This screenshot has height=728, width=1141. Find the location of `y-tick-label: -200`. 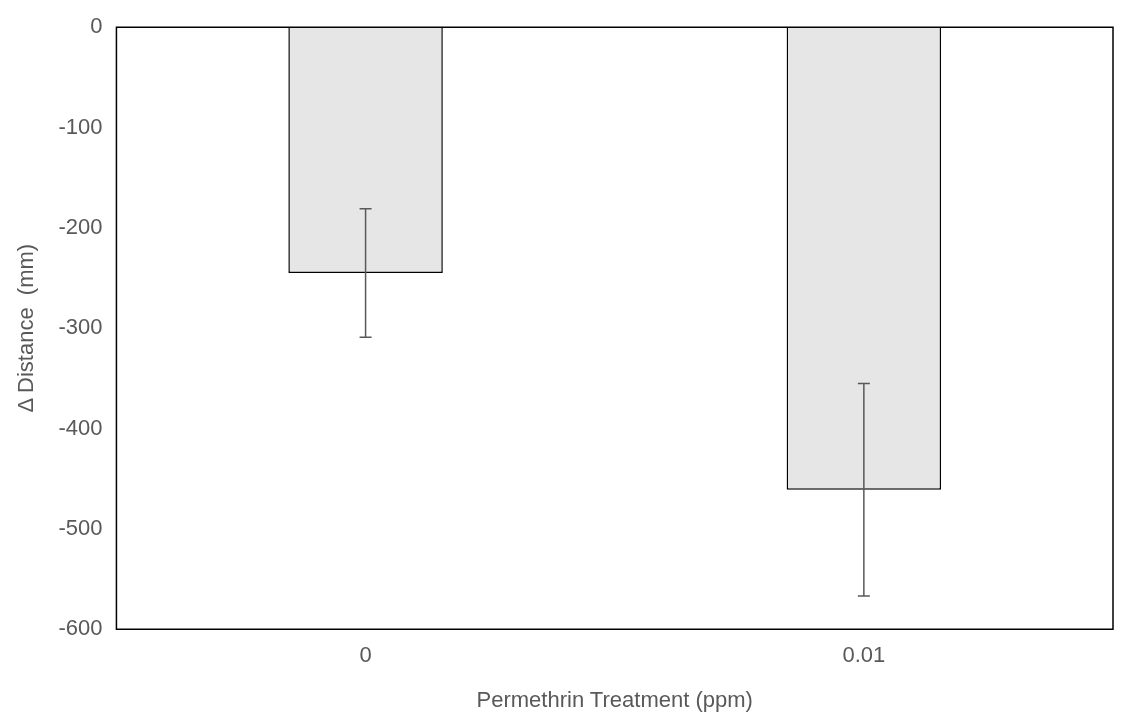

y-tick-label: -200 is located at coordinates (80, 226).